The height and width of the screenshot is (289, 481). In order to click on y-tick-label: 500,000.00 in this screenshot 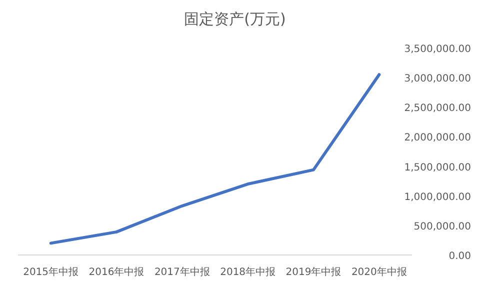, I will do `click(442, 226)`.